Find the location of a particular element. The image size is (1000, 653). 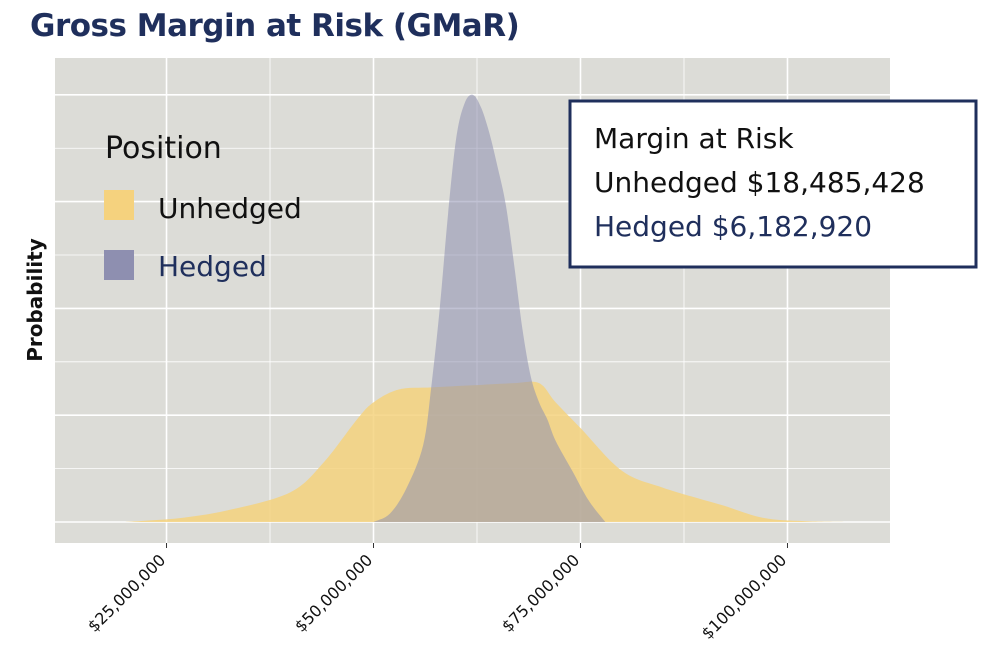

annotation-hedged-value: Hedged $6,182,920 is located at coordinates (733, 226).